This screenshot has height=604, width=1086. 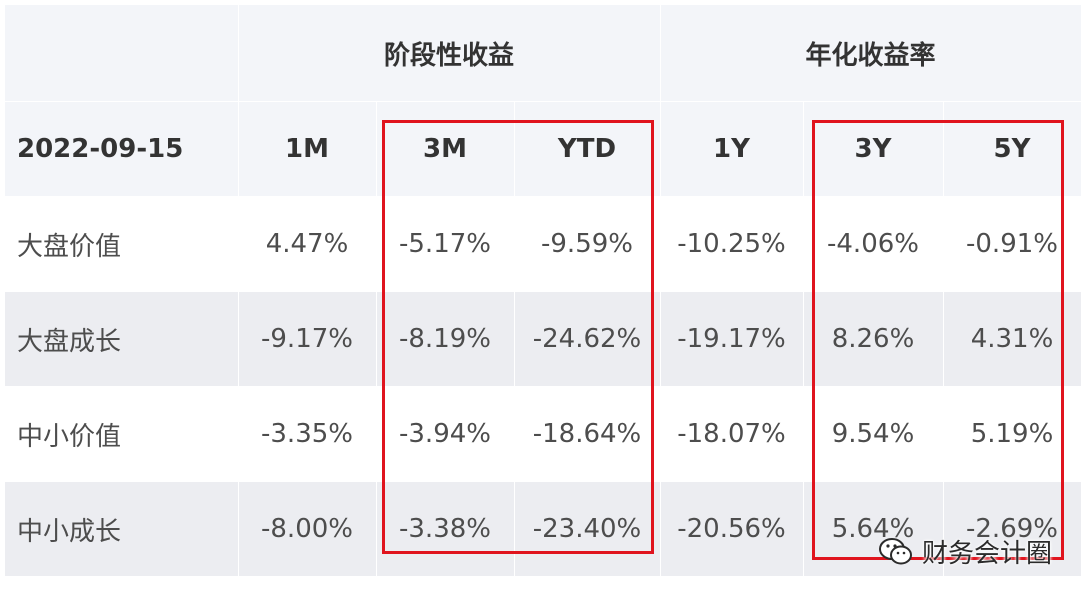 I want to click on table-cell: 4.47%, so click(x=307, y=244).